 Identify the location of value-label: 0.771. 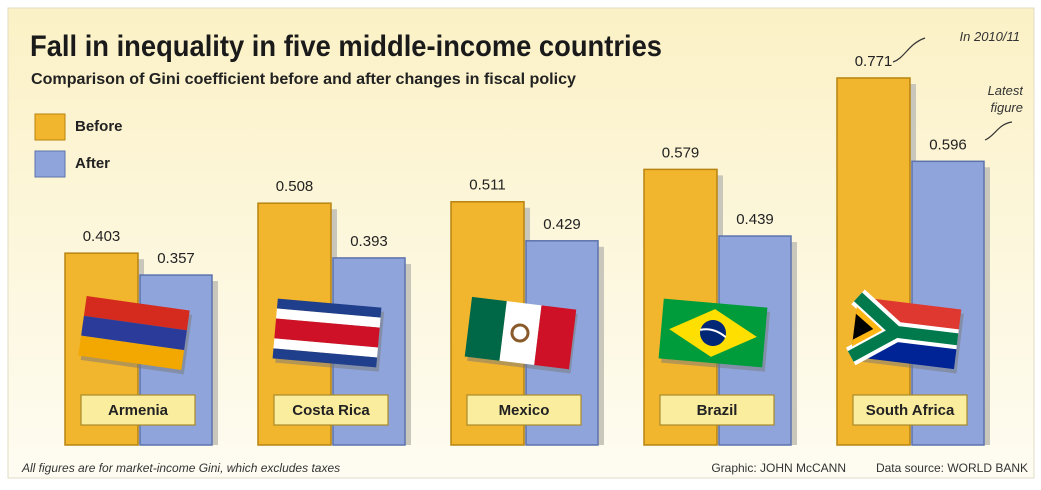
(874, 61).